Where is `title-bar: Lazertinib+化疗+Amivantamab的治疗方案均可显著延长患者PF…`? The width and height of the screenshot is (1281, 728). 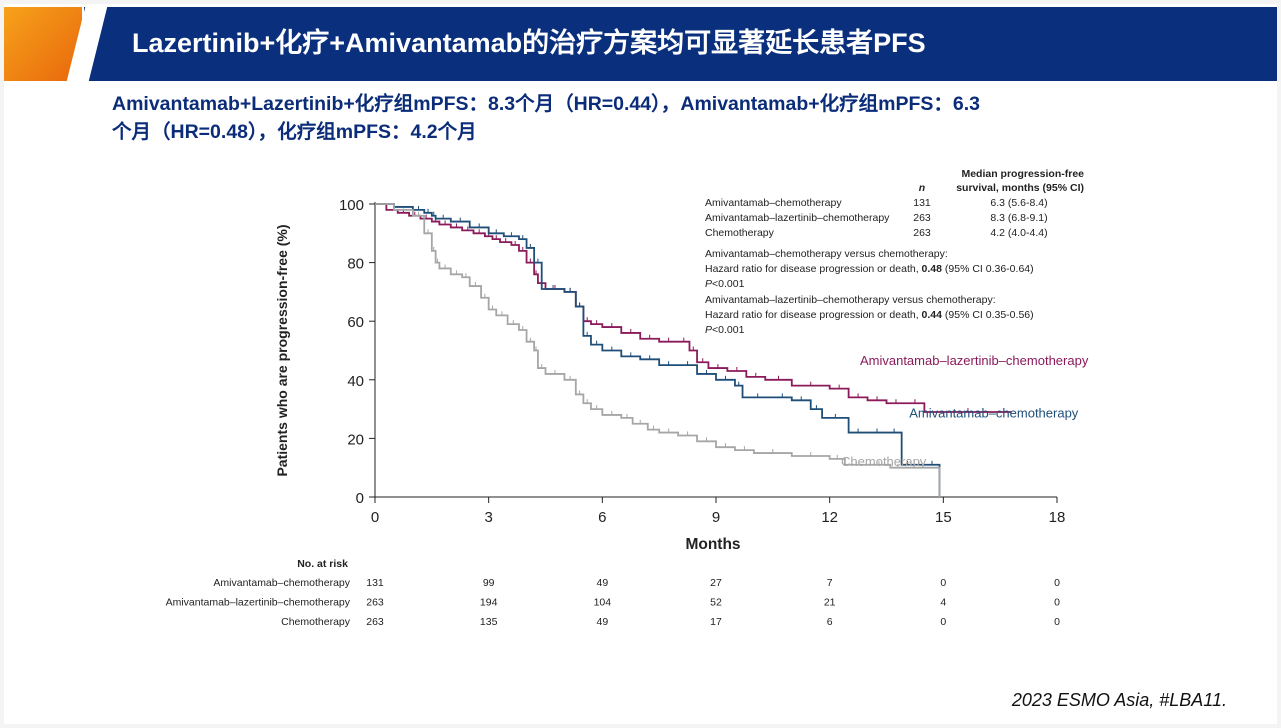 title-bar: Lazertinib+化疗+Amivantamab的治疗方案均可显著延长患者PF… is located at coordinates (680, 44).